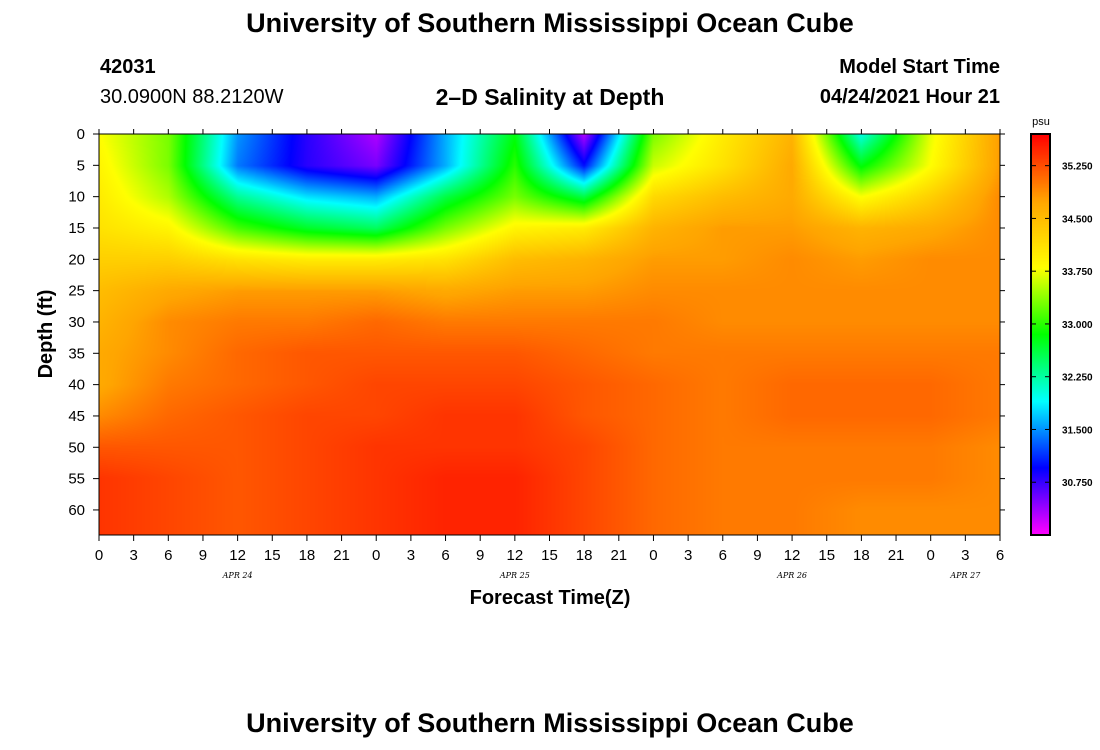 Image resolution: width=1100 pixels, height=750 pixels. Describe the element at coordinates (919, 67) in the screenshot. I see `model-start-label: Model Start Time` at that location.